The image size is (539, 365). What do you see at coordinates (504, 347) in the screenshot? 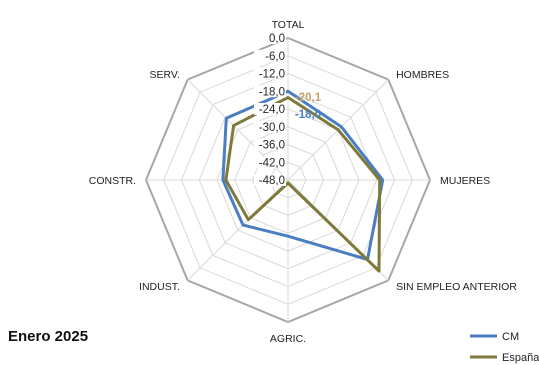
I see `legend: CM España` at bounding box center [504, 347].